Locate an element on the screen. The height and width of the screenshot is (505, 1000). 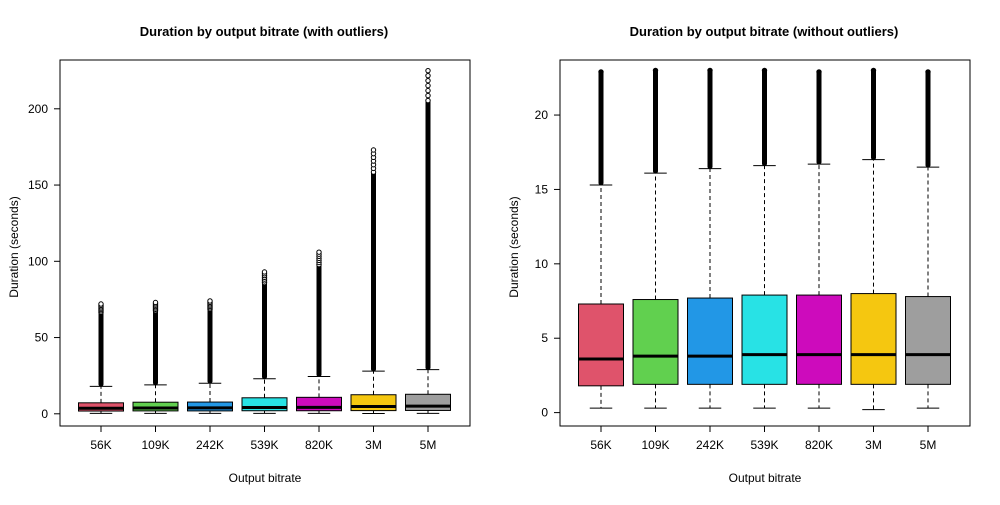
y-tick-label: 10 is located at coordinates (542, 264).